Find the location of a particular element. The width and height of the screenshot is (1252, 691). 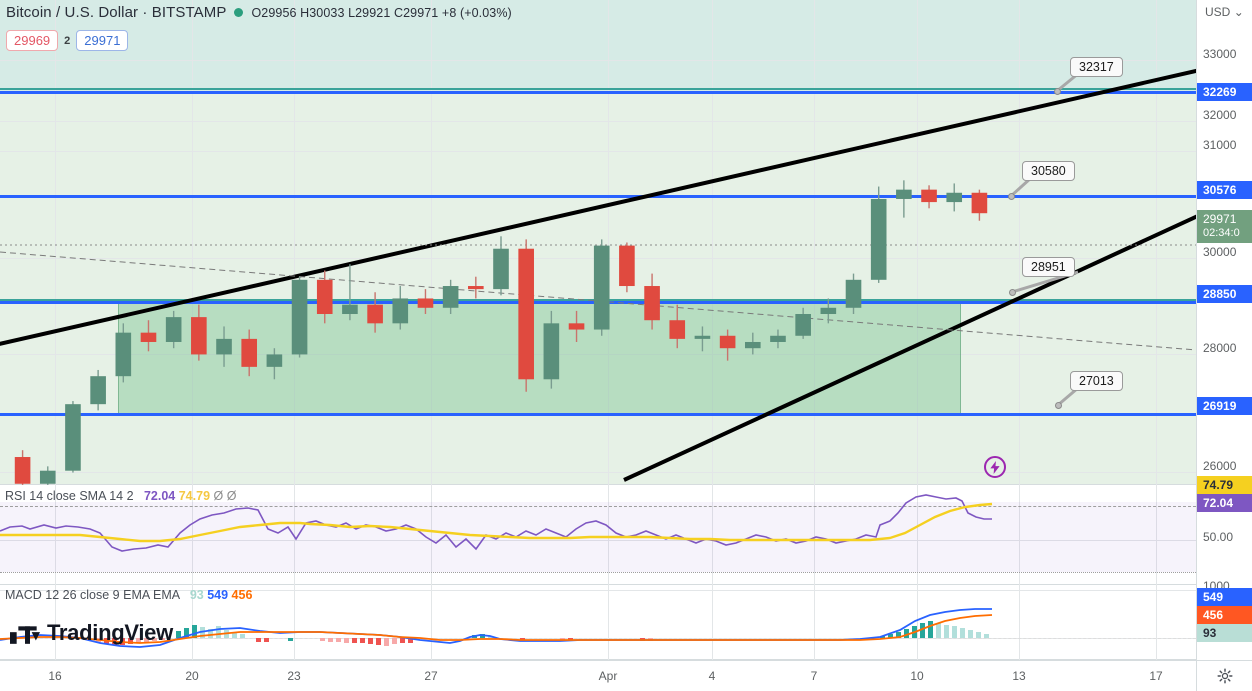

rsi-extra-1: Ø is located at coordinates (218, 496).